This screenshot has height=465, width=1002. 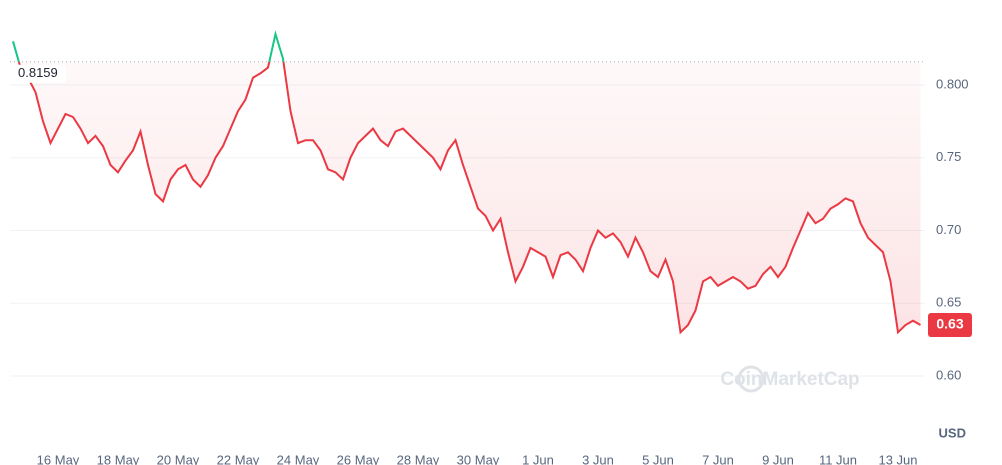 What do you see at coordinates (478, 458) in the screenshot?
I see `x-tick-label: 30 May` at bounding box center [478, 458].